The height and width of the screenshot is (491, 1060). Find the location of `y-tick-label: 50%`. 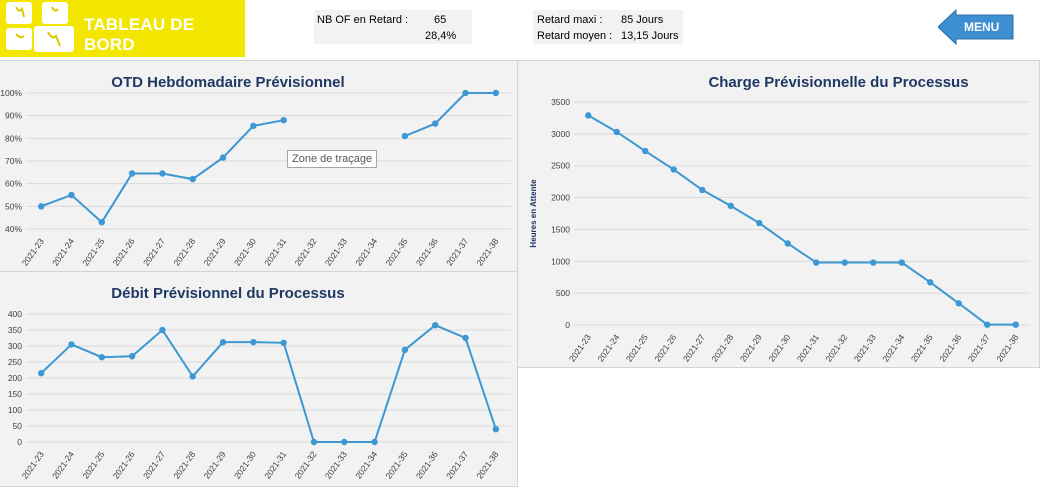

y-tick-label: 50% is located at coordinates (13, 206).